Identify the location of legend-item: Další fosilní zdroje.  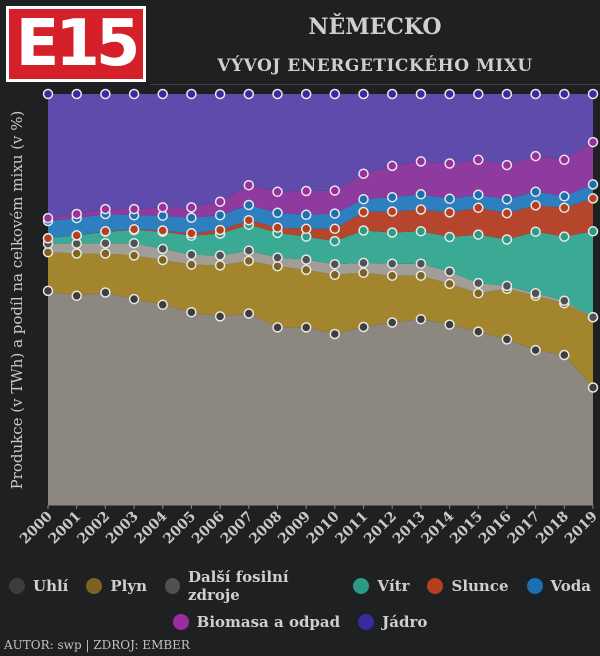
(250, 586).